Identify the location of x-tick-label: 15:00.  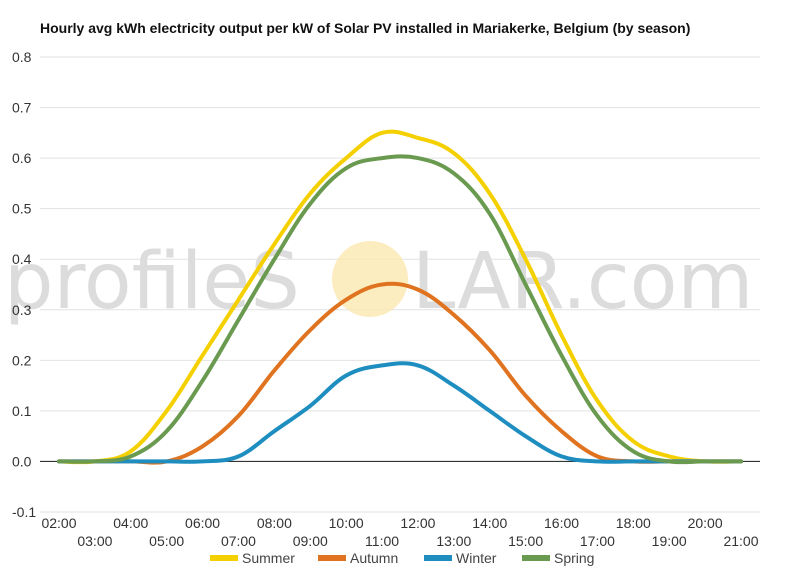
(525, 541).